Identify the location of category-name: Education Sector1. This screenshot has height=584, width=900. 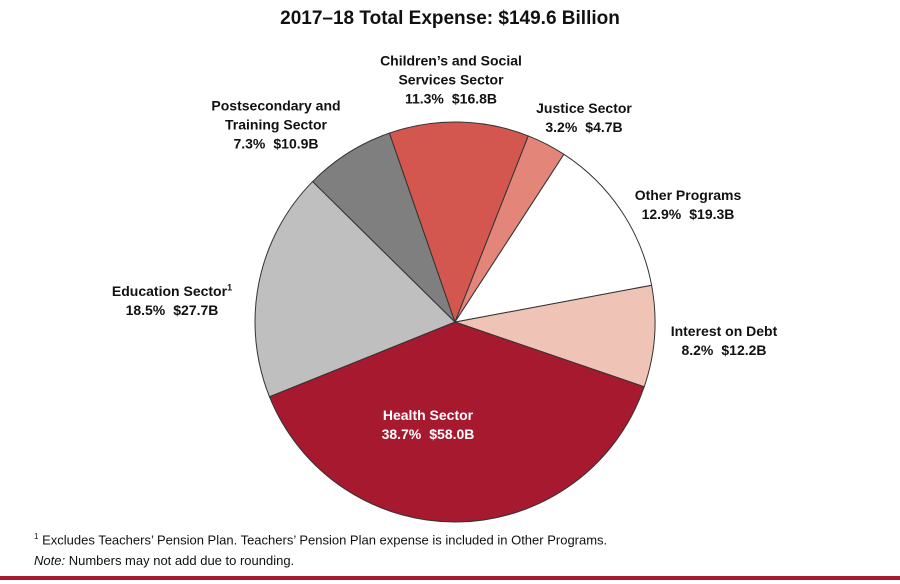
(172, 291).